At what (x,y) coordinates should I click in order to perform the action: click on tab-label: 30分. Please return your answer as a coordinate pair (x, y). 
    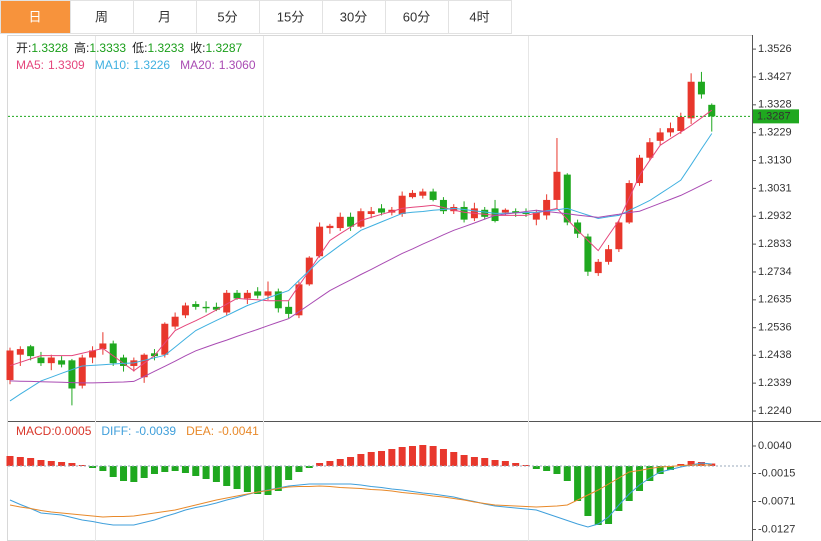
    Looking at the image, I should click on (353, 16).